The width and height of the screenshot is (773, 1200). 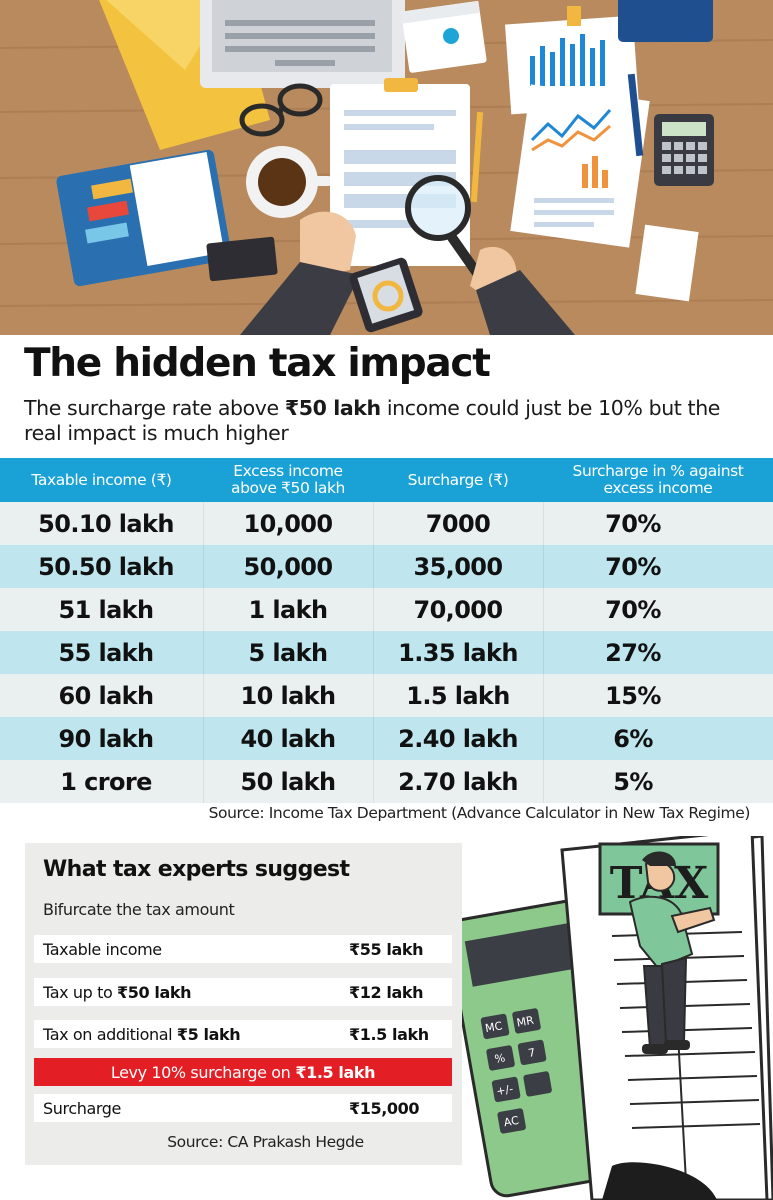 What do you see at coordinates (106, 695) in the screenshot?
I see `cell-taxable-income: 60 lakh` at bounding box center [106, 695].